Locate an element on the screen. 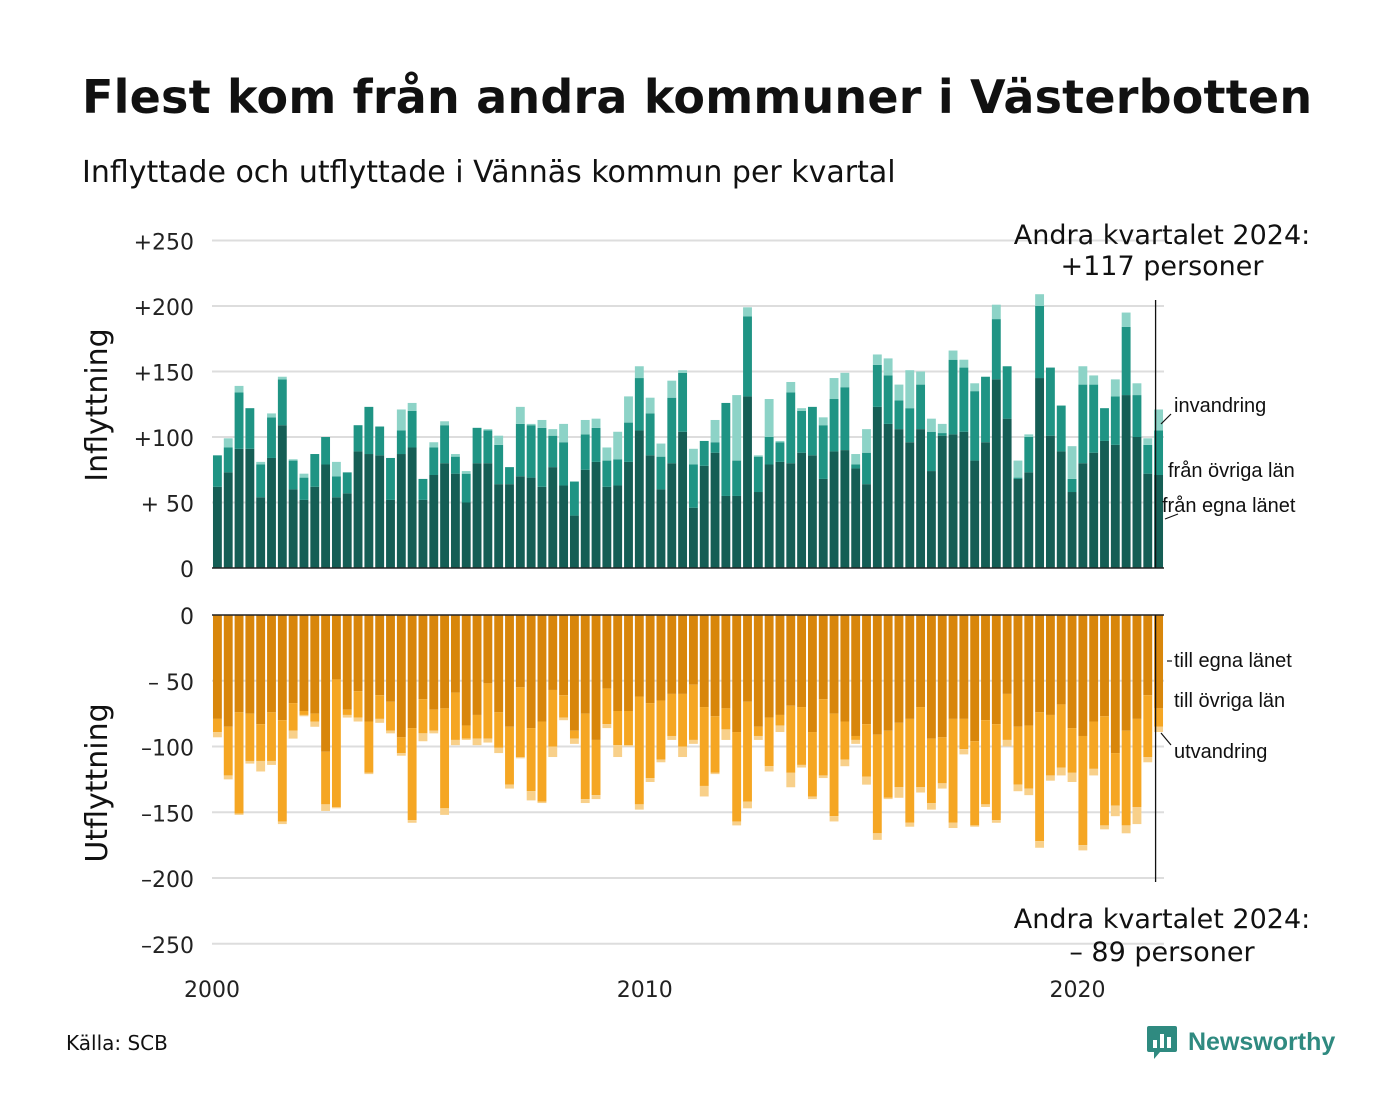 The image size is (1400, 1120). ytick-label-bottom: – 50 is located at coordinates (171, 683).